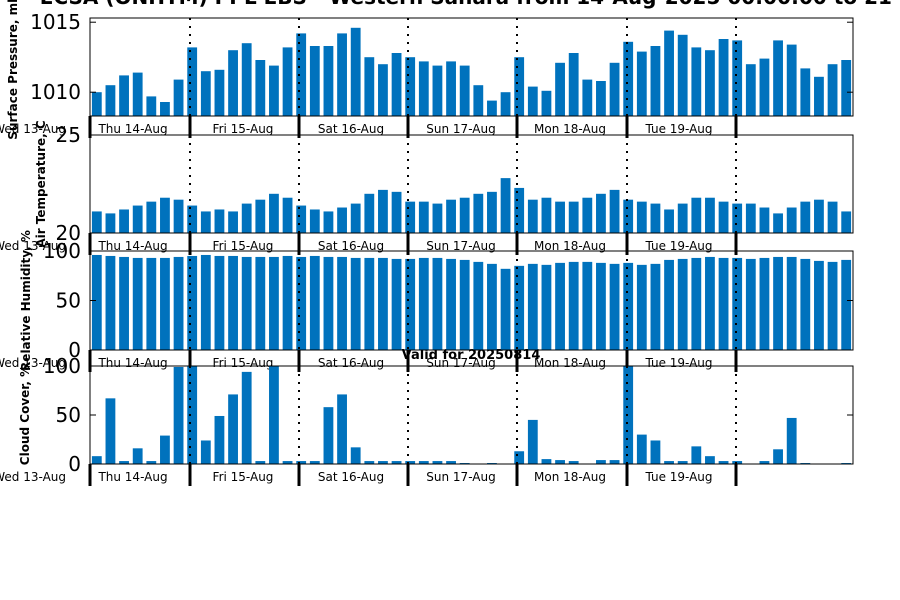 This screenshot has width=900, height=600. I want to click on y-tick-label: 0, so click(74, 464).